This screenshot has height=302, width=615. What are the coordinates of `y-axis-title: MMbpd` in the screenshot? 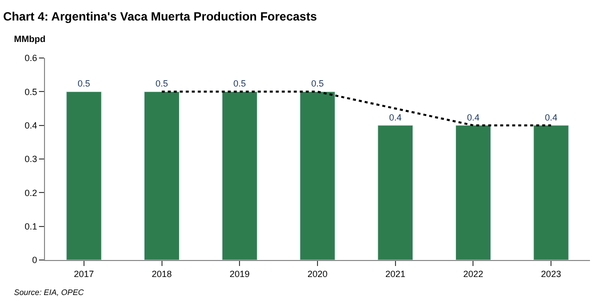 It's located at (30, 39).